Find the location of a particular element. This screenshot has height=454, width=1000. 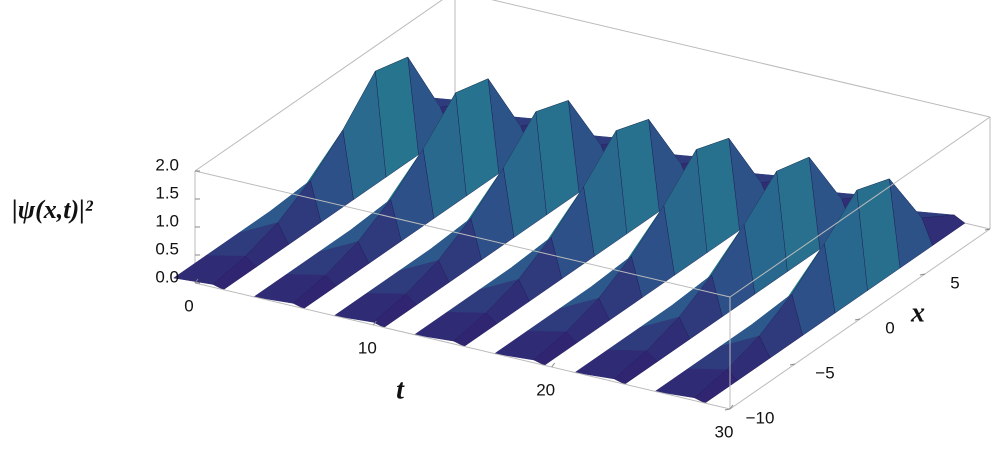

z-tick-label: 2.0 is located at coordinates (167, 164).